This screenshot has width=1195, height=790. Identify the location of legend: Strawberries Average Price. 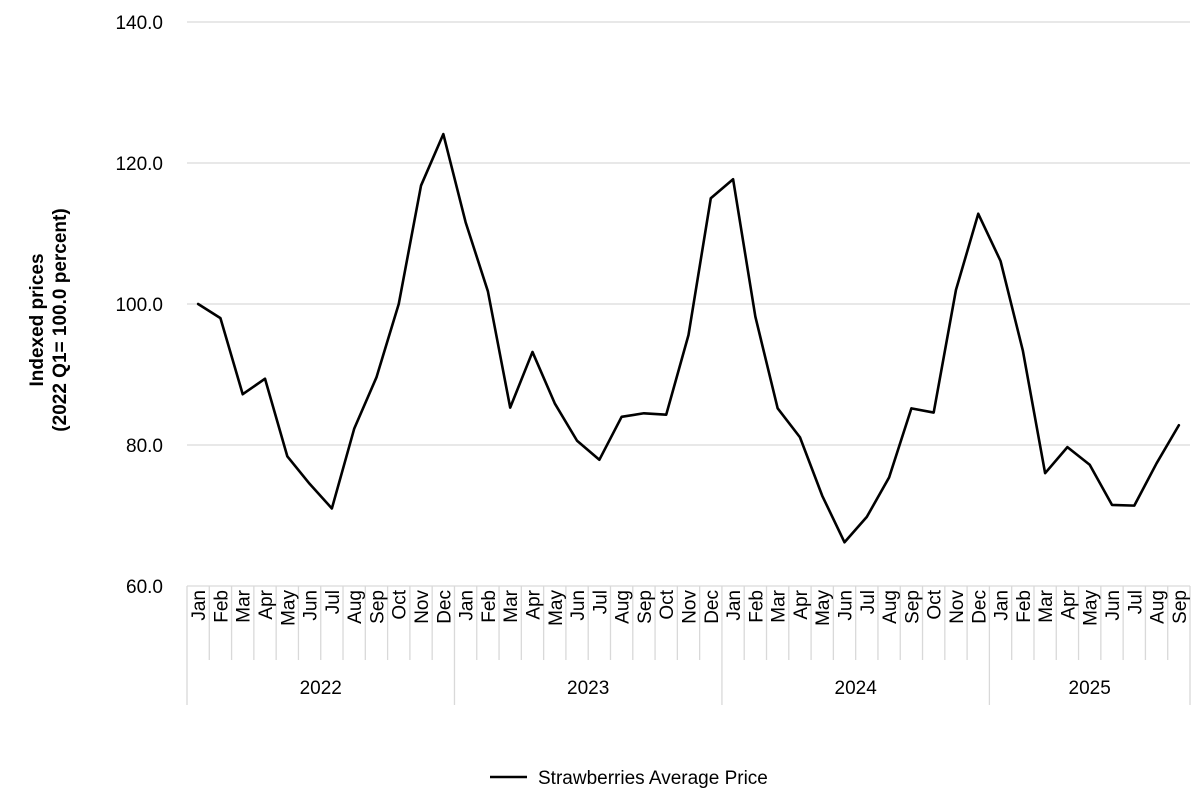
(629, 778).